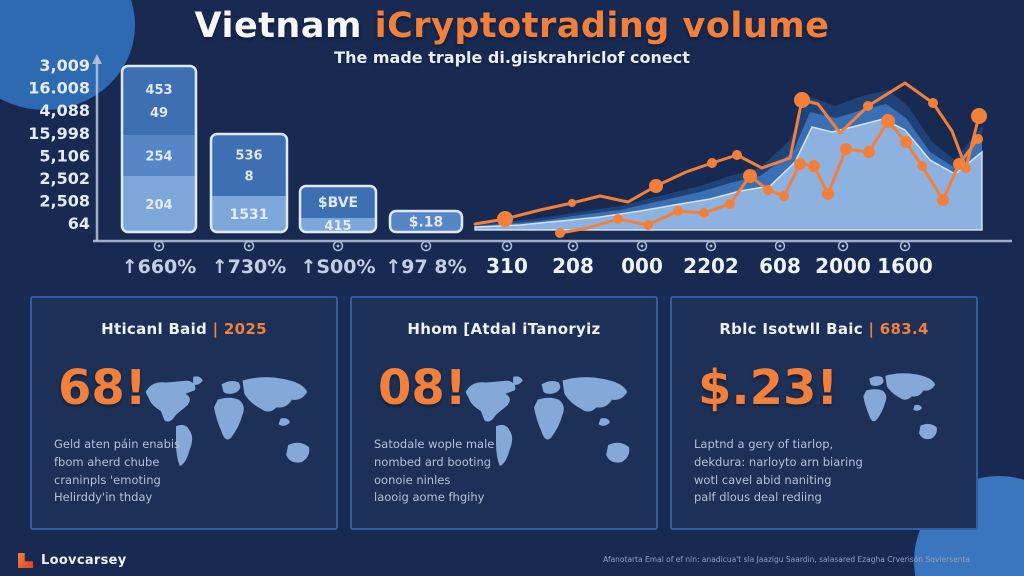  I want to click on brand-name: Loovcarsey, so click(84, 560).